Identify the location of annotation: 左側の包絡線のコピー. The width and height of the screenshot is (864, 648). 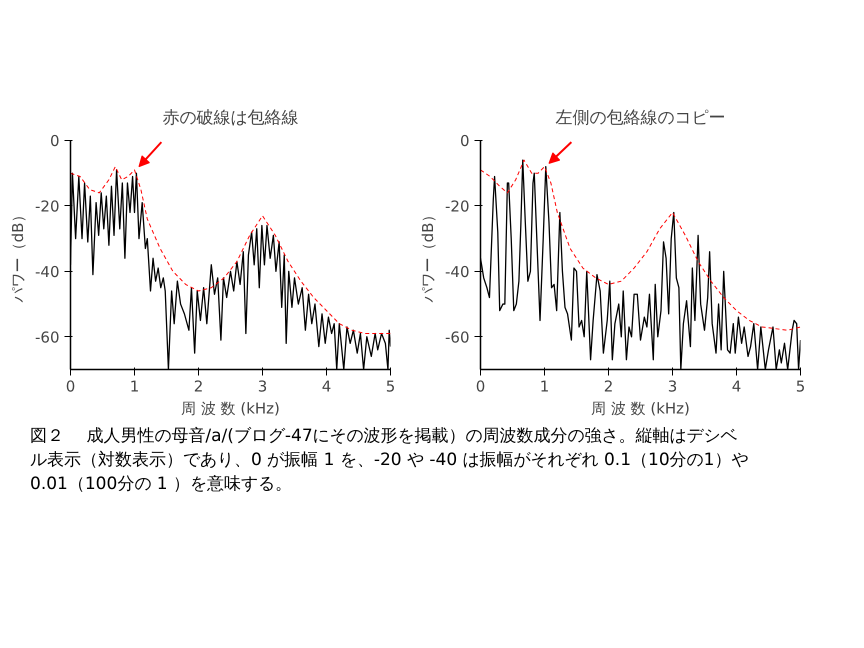
(641, 118).